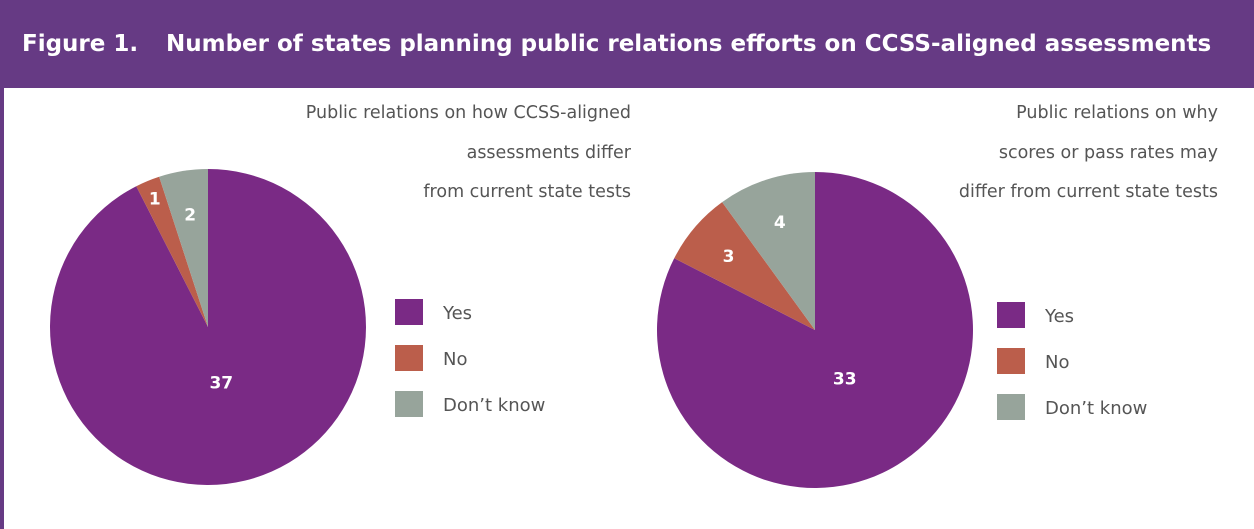 Image resolution: width=1254 pixels, height=529 pixels. What do you see at coordinates (780, 223) in the screenshot?
I see `slice-label-dont-know: 4` at bounding box center [780, 223].